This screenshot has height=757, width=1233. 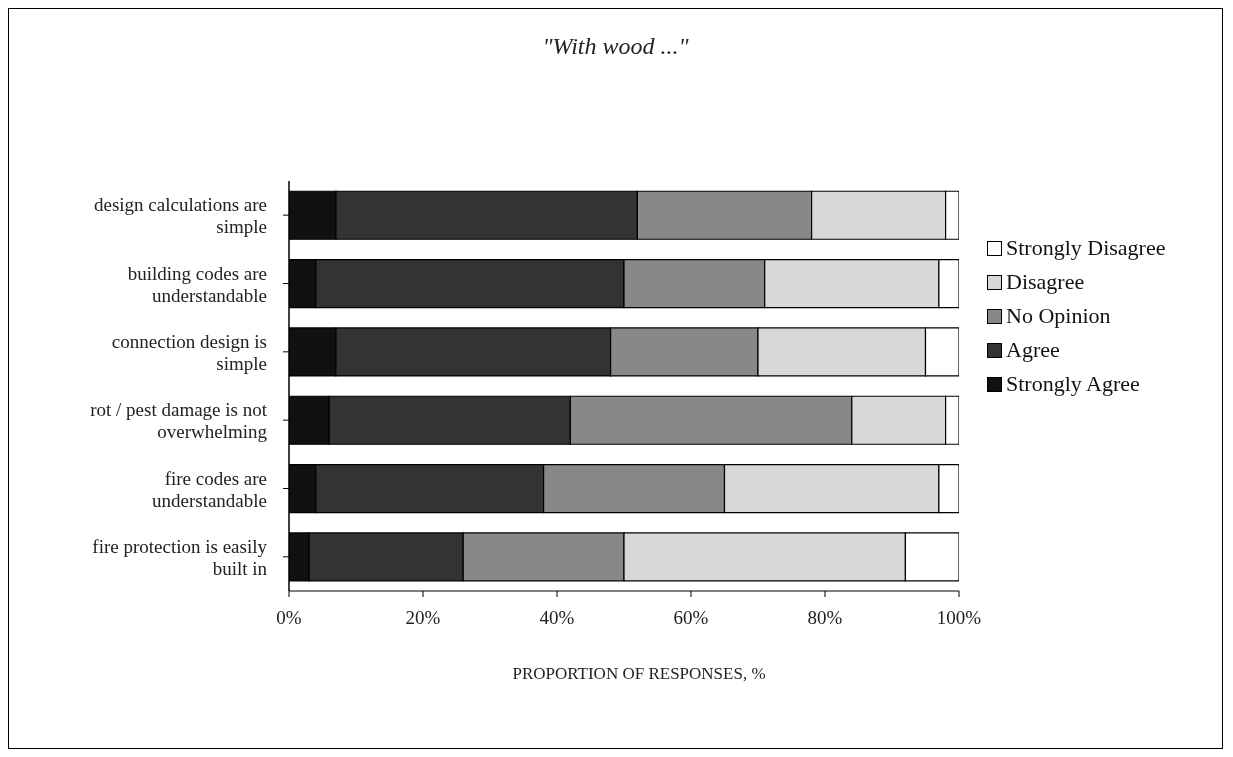 What do you see at coordinates (959, 618) in the screenshot?
I see `x-tick-label: 100%` at bounding box center [959, 618].